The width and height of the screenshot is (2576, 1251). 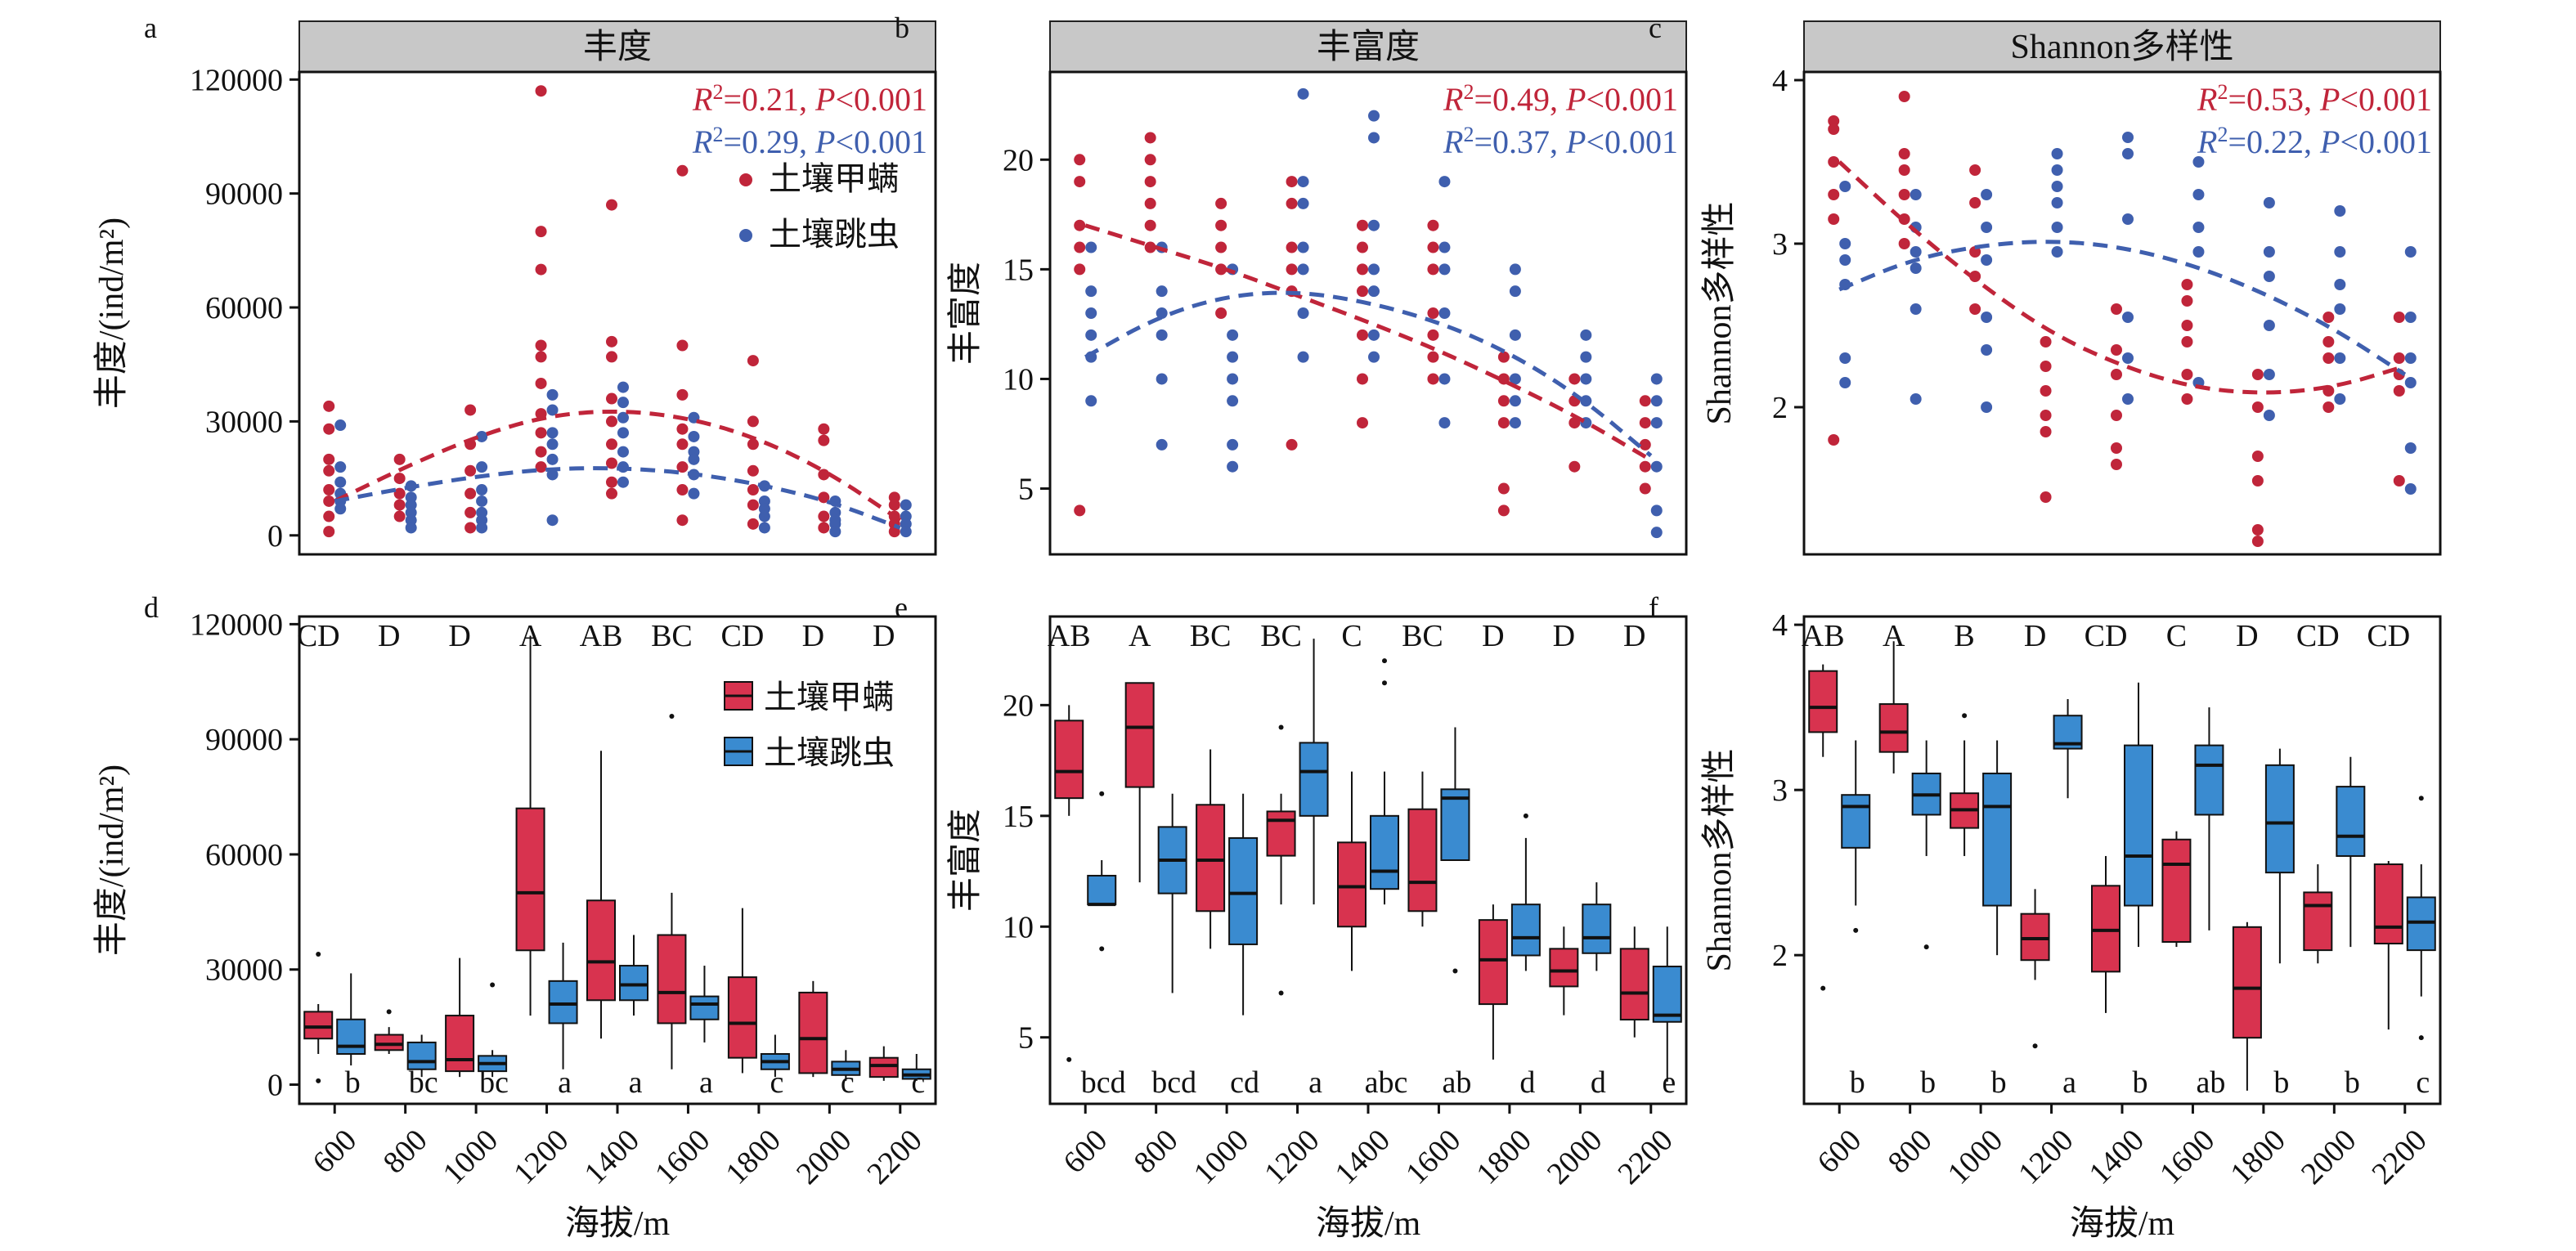 What do you see at coordinates (1469, 134) in the screenshot?
I see `superscript-2: 2` at bounding box center [1469, 134].